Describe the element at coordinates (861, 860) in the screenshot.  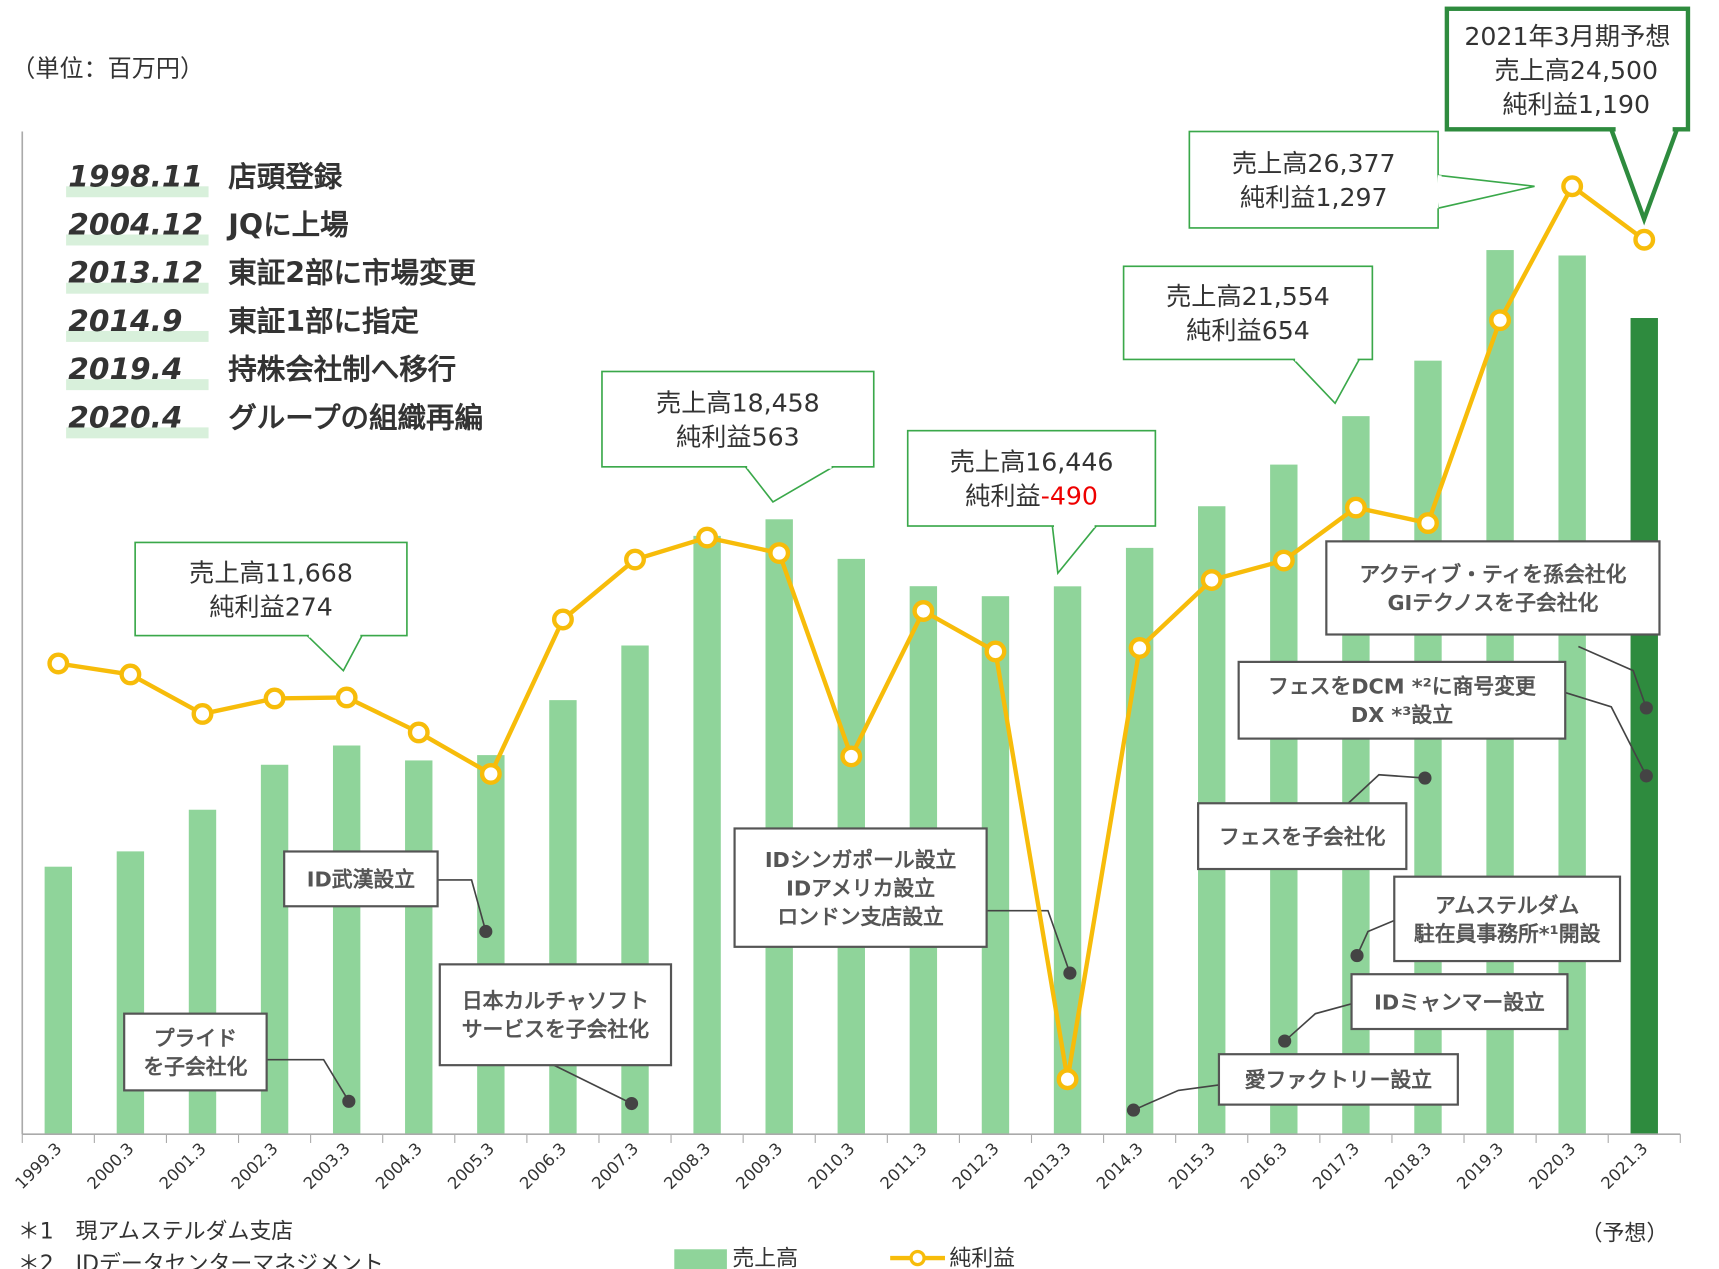
I see `event-text: IDシンガポール設立` at that location.